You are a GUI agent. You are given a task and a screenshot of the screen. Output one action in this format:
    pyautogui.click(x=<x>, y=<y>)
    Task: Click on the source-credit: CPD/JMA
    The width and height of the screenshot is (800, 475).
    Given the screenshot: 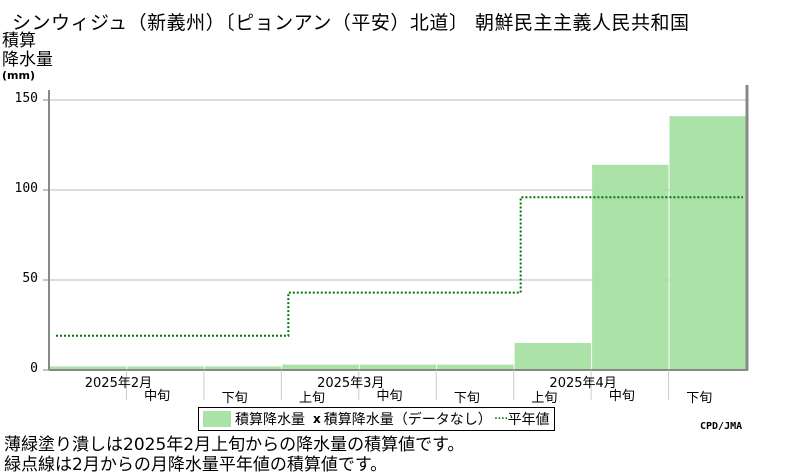 What is the action you would take?
    pyautogui.click(x=721, y=426)
    